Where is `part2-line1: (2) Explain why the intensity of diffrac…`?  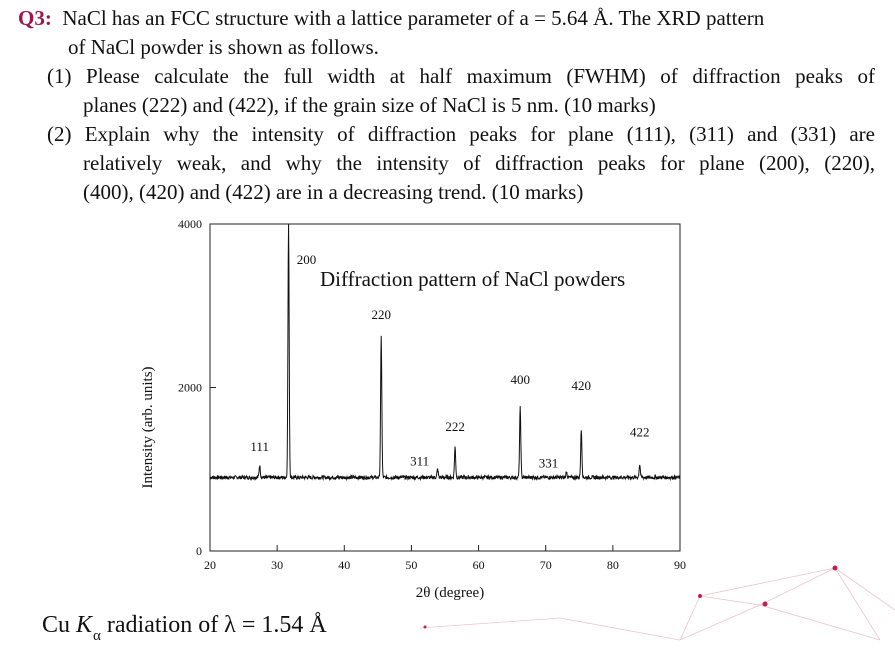
part2-line1: (2) Explain why the intensity of diffrac… is located at coordinates (461, 134).